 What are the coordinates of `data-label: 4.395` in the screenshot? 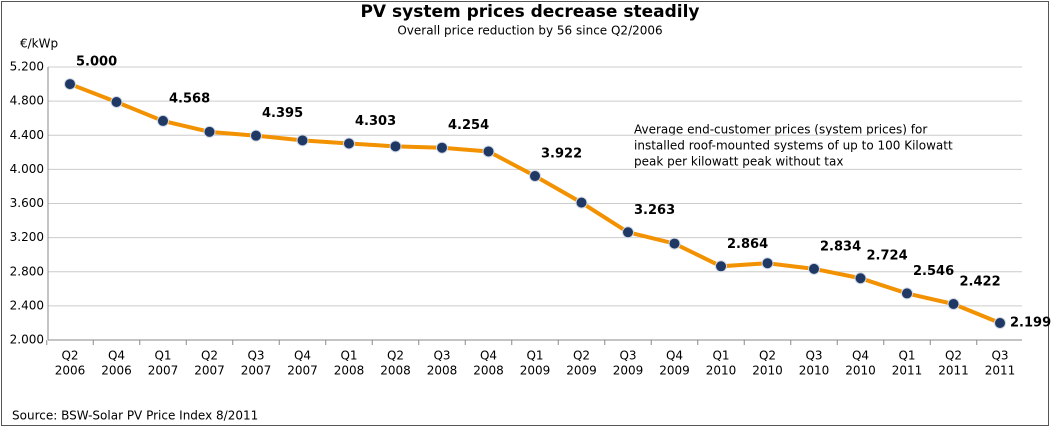 It's located at (282, 113).